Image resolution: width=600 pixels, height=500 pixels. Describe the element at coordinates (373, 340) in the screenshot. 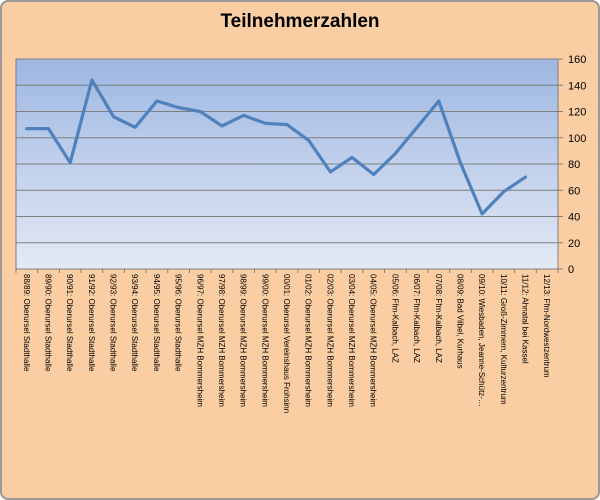

I see `x-axis-label: 04/05: Oberursel MZH Bommersheim` at that location.